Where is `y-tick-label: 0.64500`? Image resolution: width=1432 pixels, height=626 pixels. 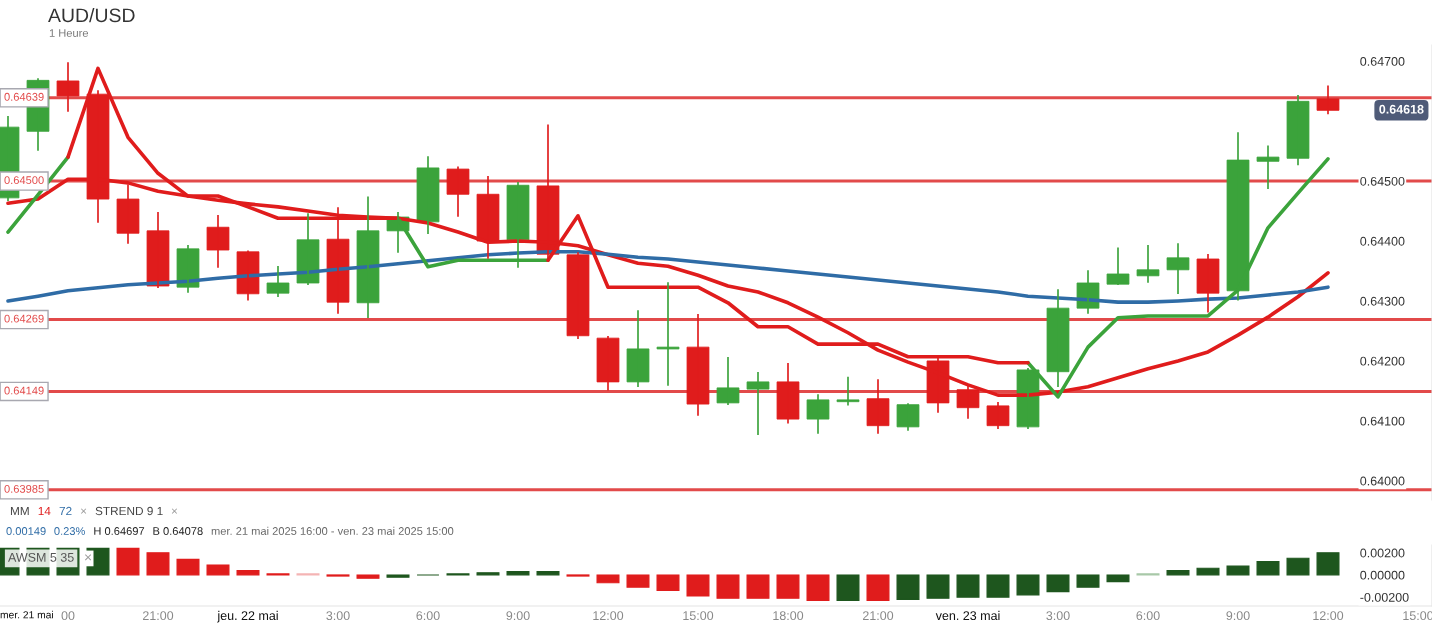 y-tick-label: 0.64500 is located at coordinates (1382, 181).